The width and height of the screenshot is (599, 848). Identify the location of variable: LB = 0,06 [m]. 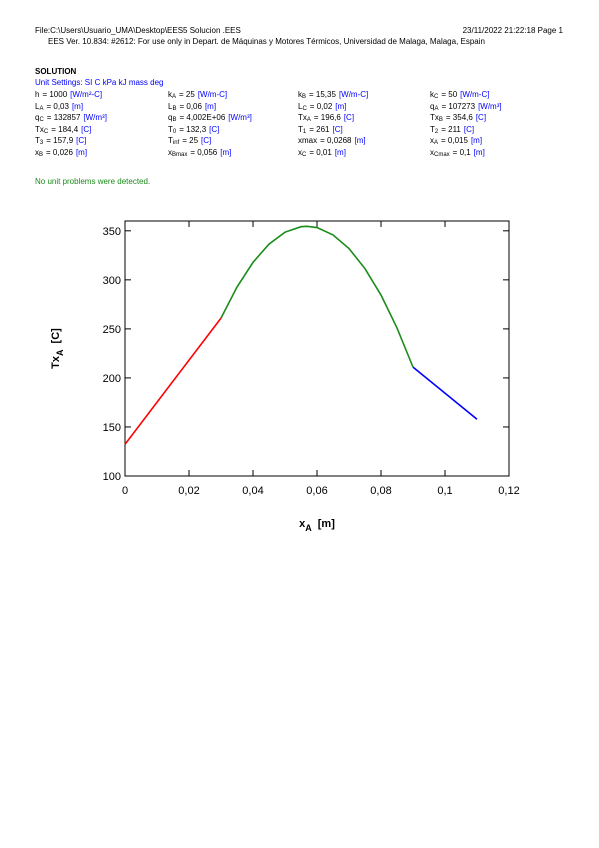
(192, 107).